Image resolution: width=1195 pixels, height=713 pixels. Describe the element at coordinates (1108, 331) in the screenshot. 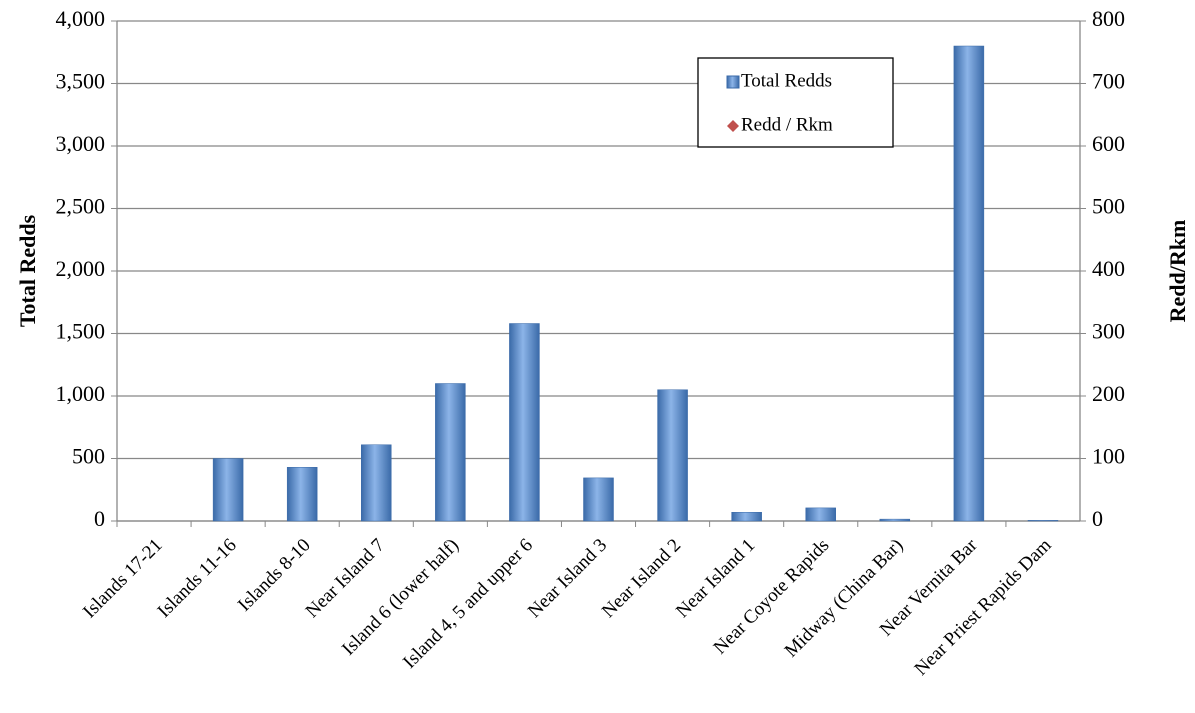

I see `y2-tick-label: 300` at that location.